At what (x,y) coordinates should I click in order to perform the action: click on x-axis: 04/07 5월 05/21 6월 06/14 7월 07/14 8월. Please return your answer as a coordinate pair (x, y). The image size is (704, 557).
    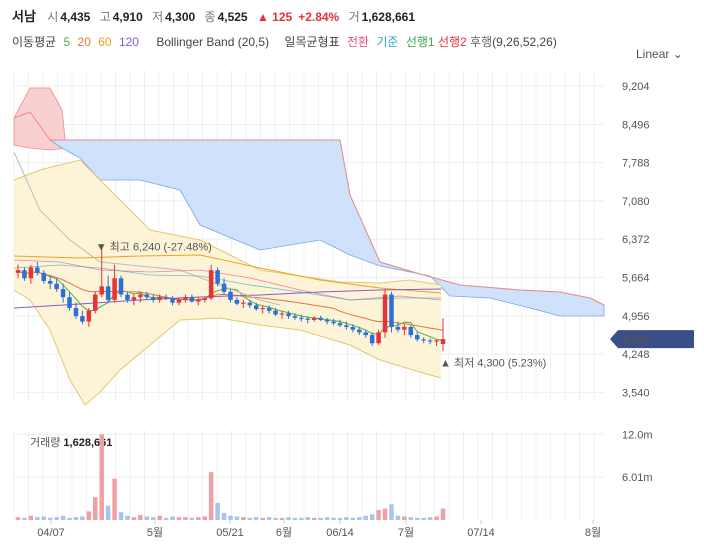
    Looking at the image, I should click on (319, 529).